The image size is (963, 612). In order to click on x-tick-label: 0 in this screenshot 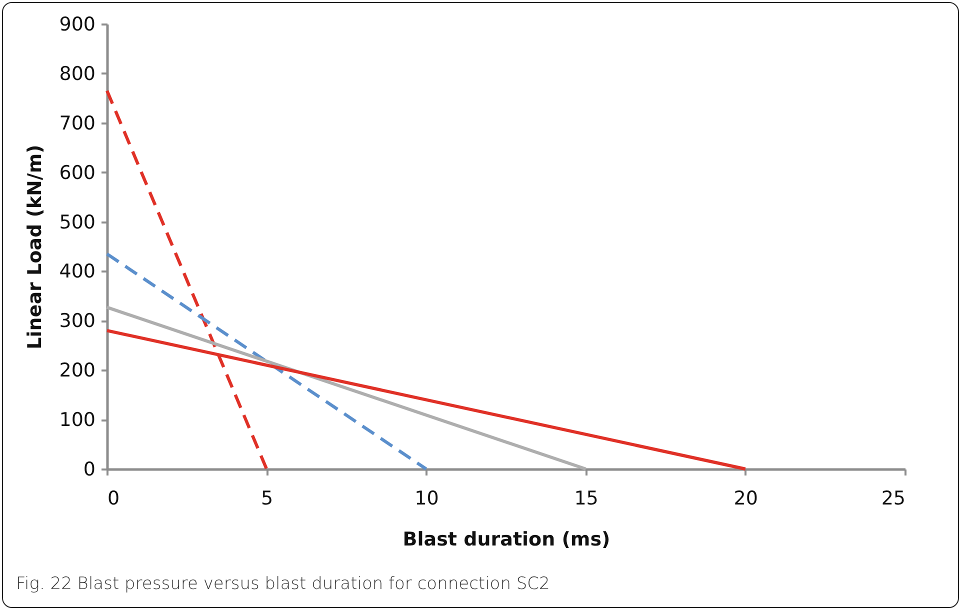, I will do `click(114, 499)`.